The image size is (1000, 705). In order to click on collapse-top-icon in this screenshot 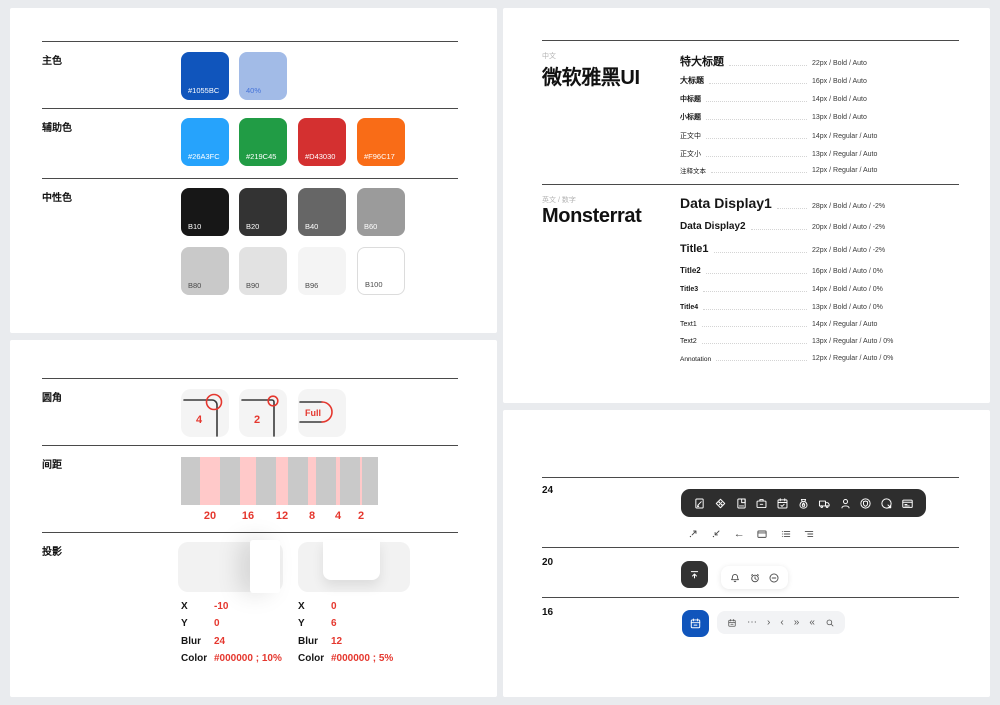, I will do `click(694, 575)`.